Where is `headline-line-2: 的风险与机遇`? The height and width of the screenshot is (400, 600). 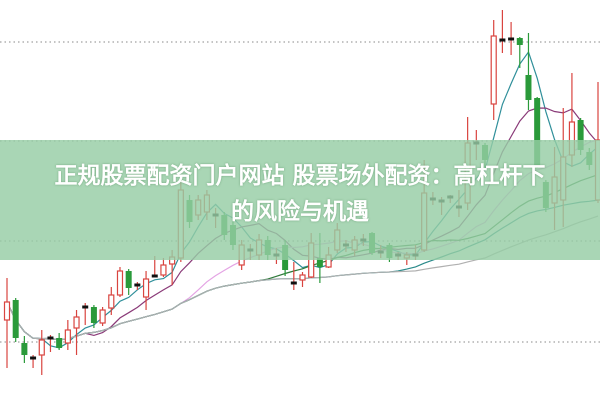 headline-line-2: 的风险与机遇 is located at coordinates (300, 212).